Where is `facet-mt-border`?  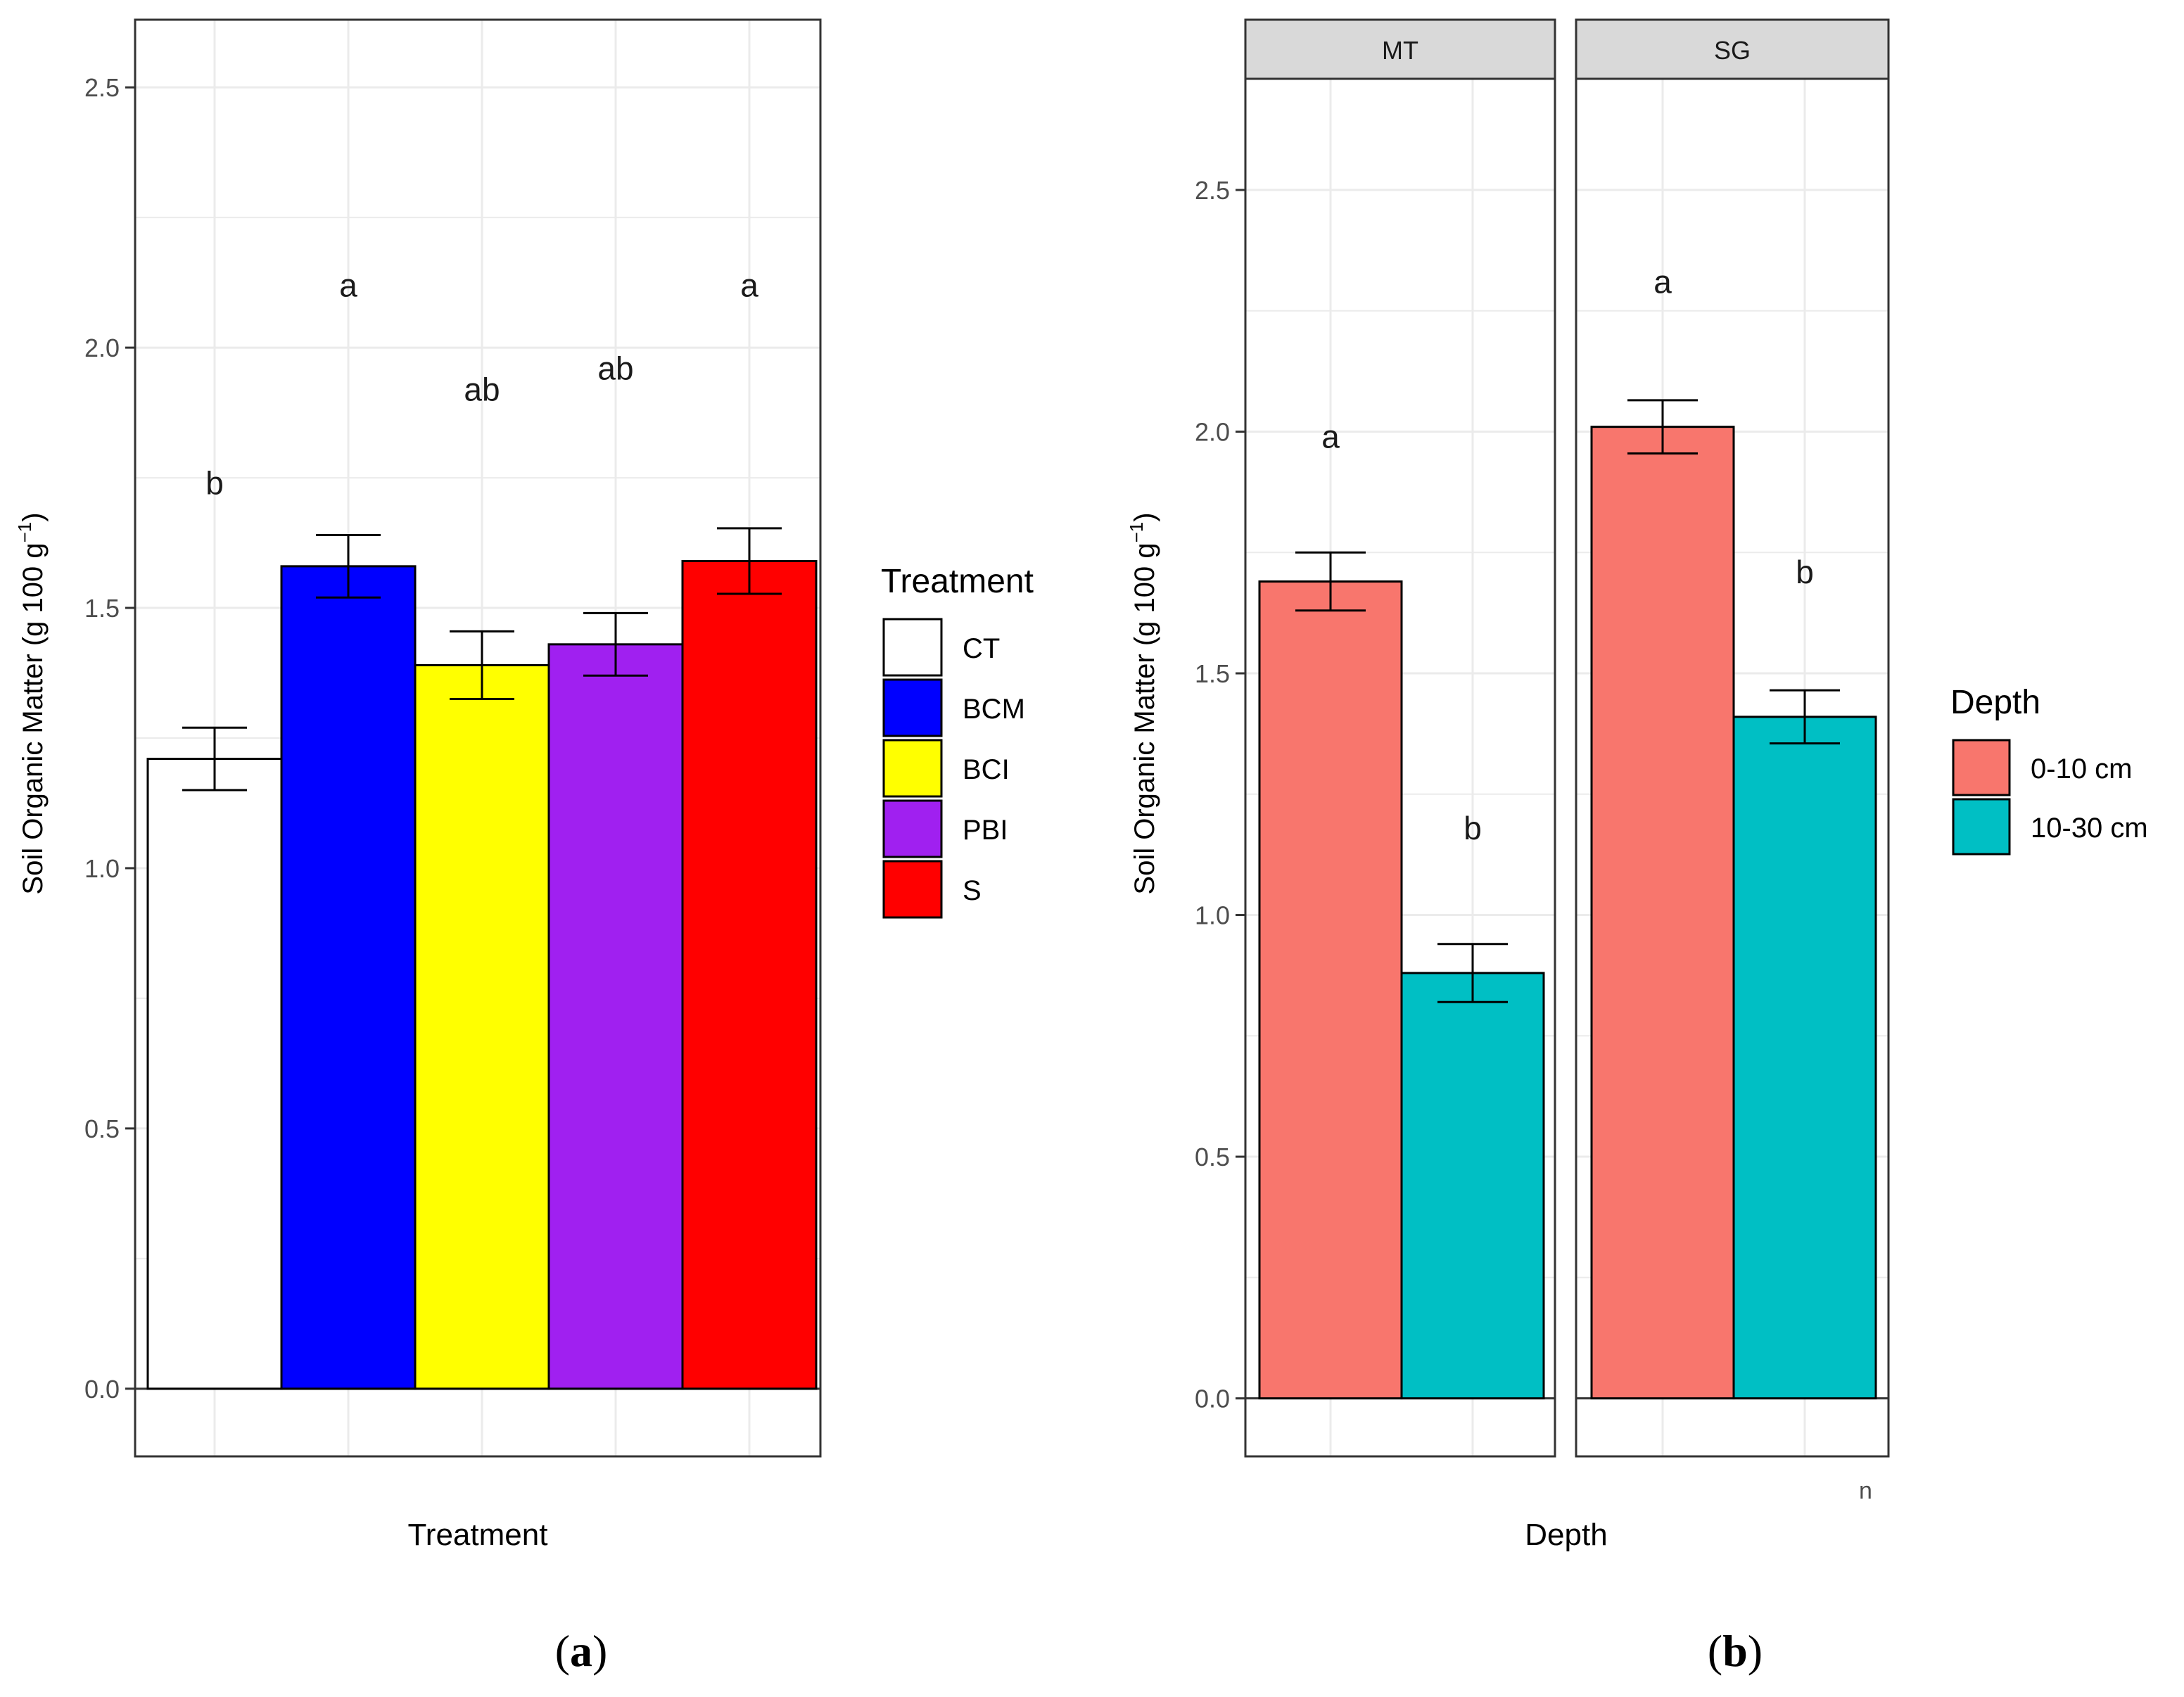
facet-mt-border is located at coordinates (1400, 767).